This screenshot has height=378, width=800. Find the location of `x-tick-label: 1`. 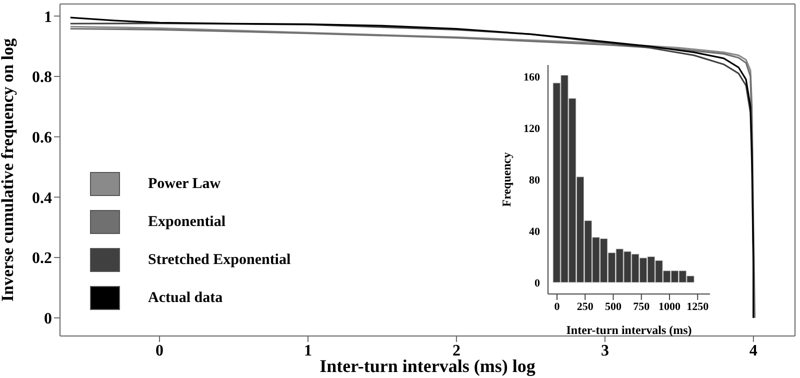

x-tick-label: 1 is located at coordinates (308, 351).